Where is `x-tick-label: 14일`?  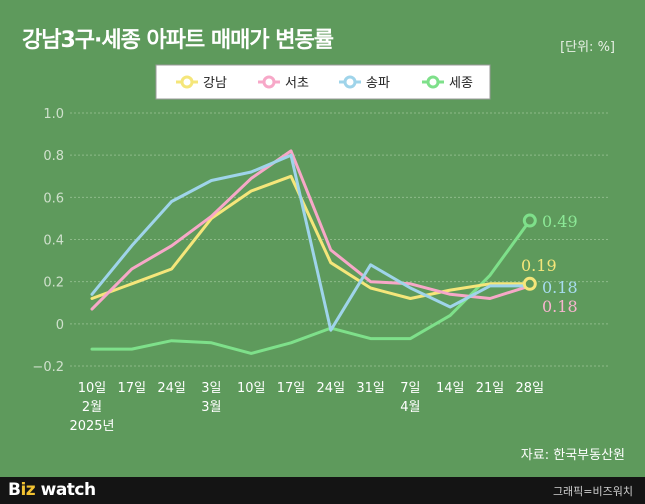 x-tick-label: 14일 is located at coordinates (450, 388).